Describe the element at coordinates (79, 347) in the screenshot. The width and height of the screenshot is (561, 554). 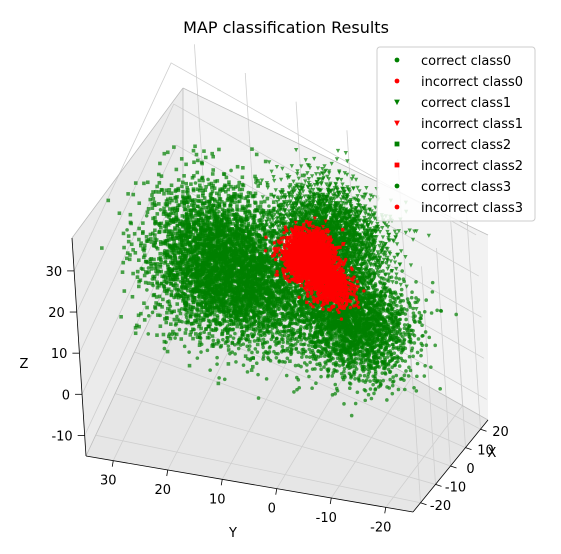
I see `z-axis-line` at that location.